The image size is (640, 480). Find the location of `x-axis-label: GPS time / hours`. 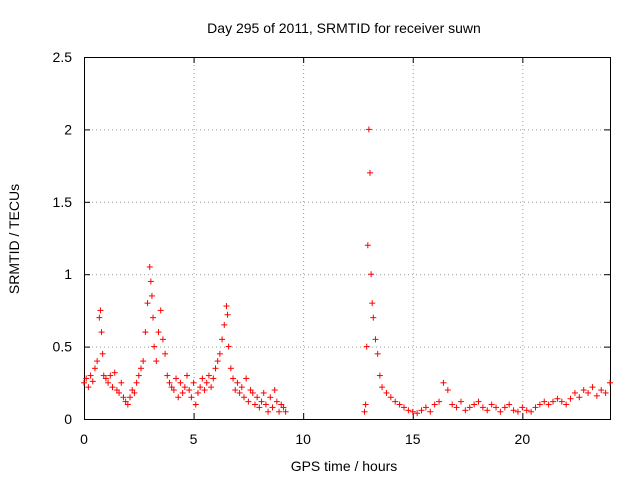

x-axis-label: GPS time / hours is located at coordinates (344, 466).